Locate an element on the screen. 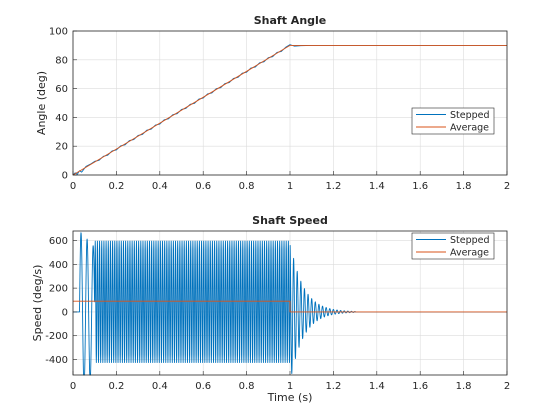 The image size is (560, 420). speed-x-tick-label: 1 is located at coordinates (290, 386).